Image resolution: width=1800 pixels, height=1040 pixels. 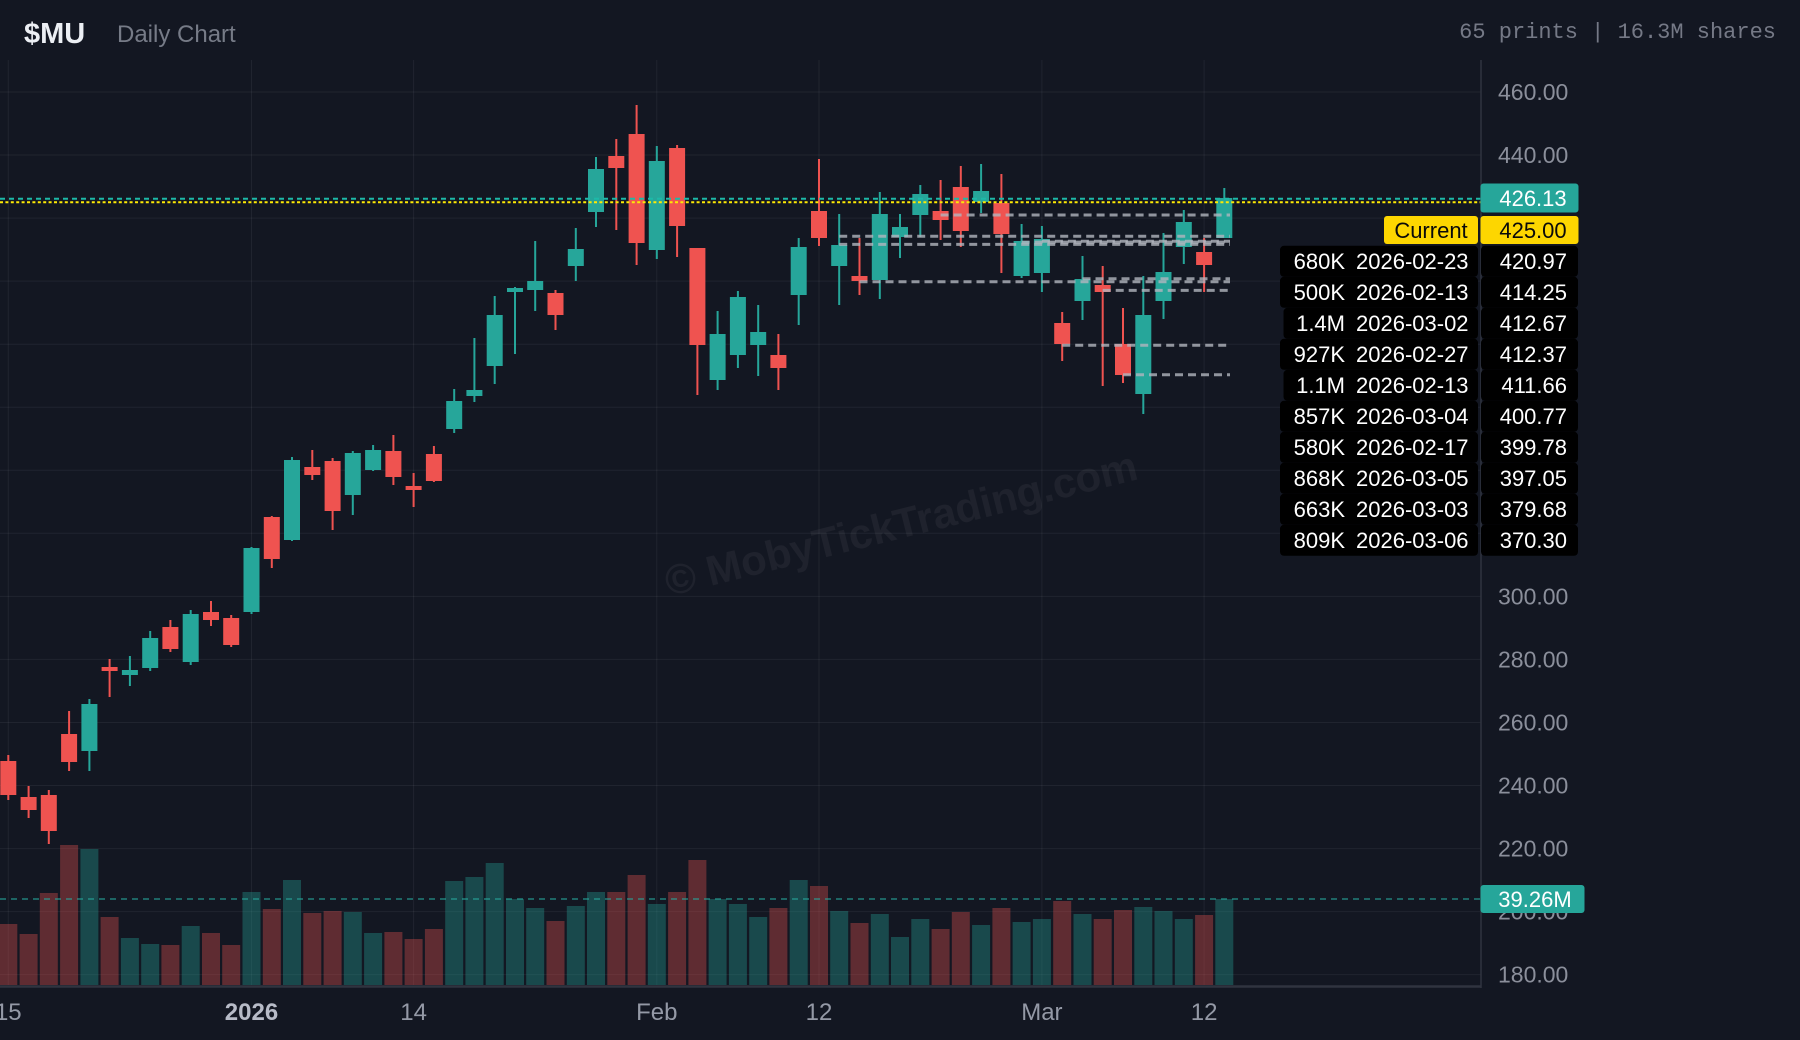 What do you see at coordinates (1412, 540) in the screenshot?
I see `svg-text: 2026-03-06` at bounding box center [1412, 540].